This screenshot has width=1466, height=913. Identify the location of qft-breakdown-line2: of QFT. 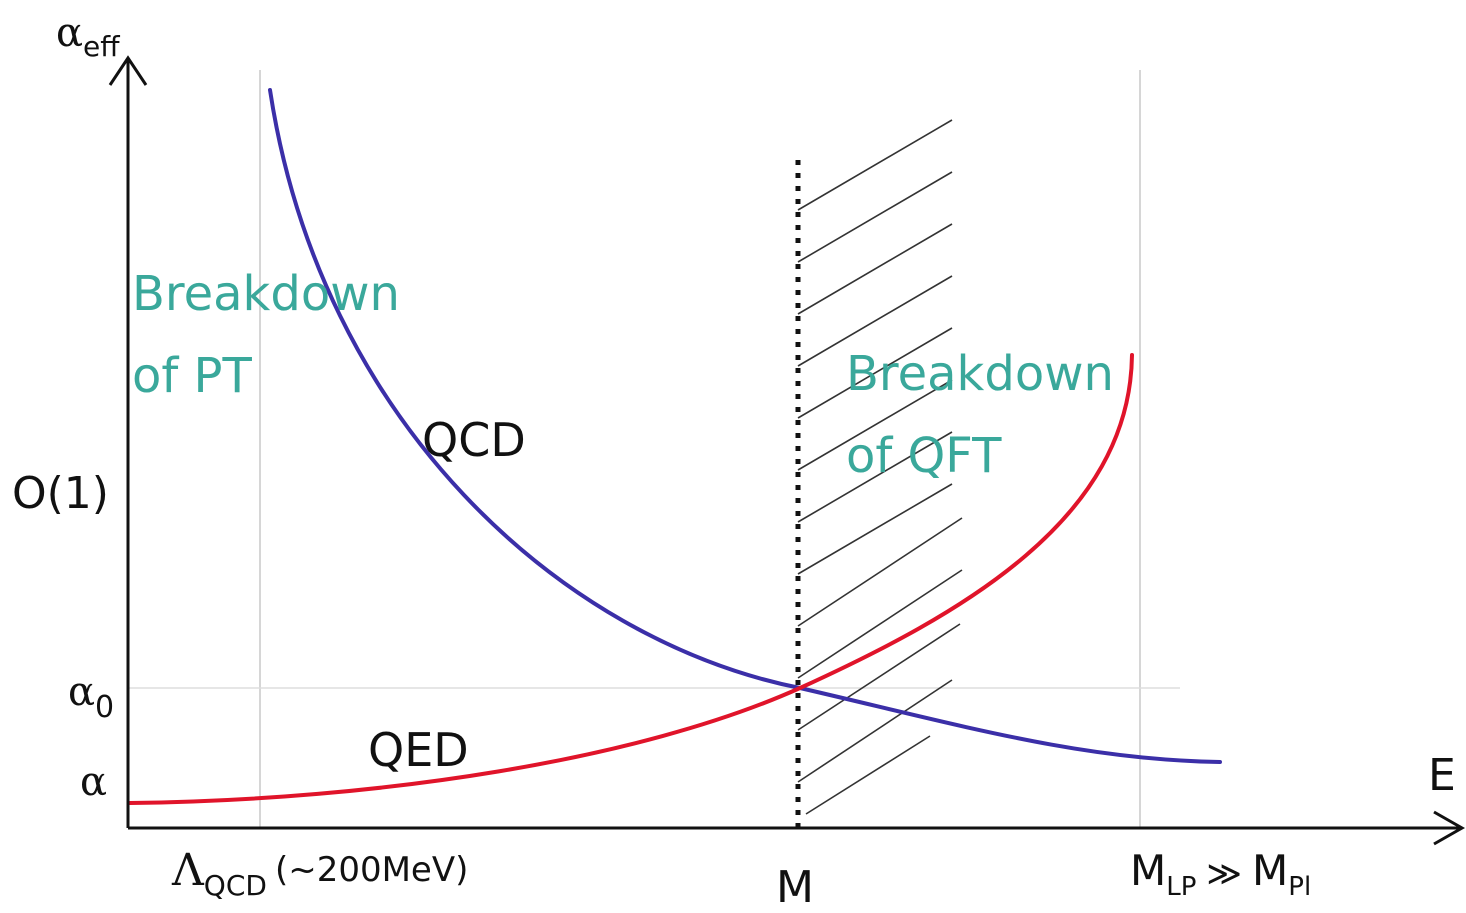
(924, 456).